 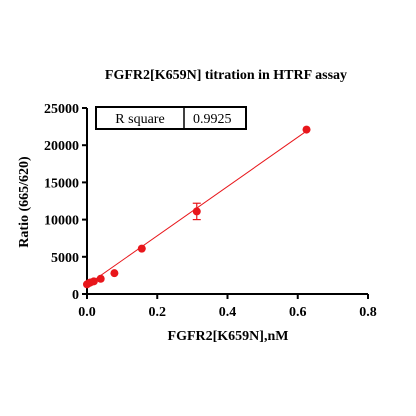 What do you see at coordinates (212, 119) in the screenshot?
I see `r-square-value: 0.9925` at bounding box center [212, 119].